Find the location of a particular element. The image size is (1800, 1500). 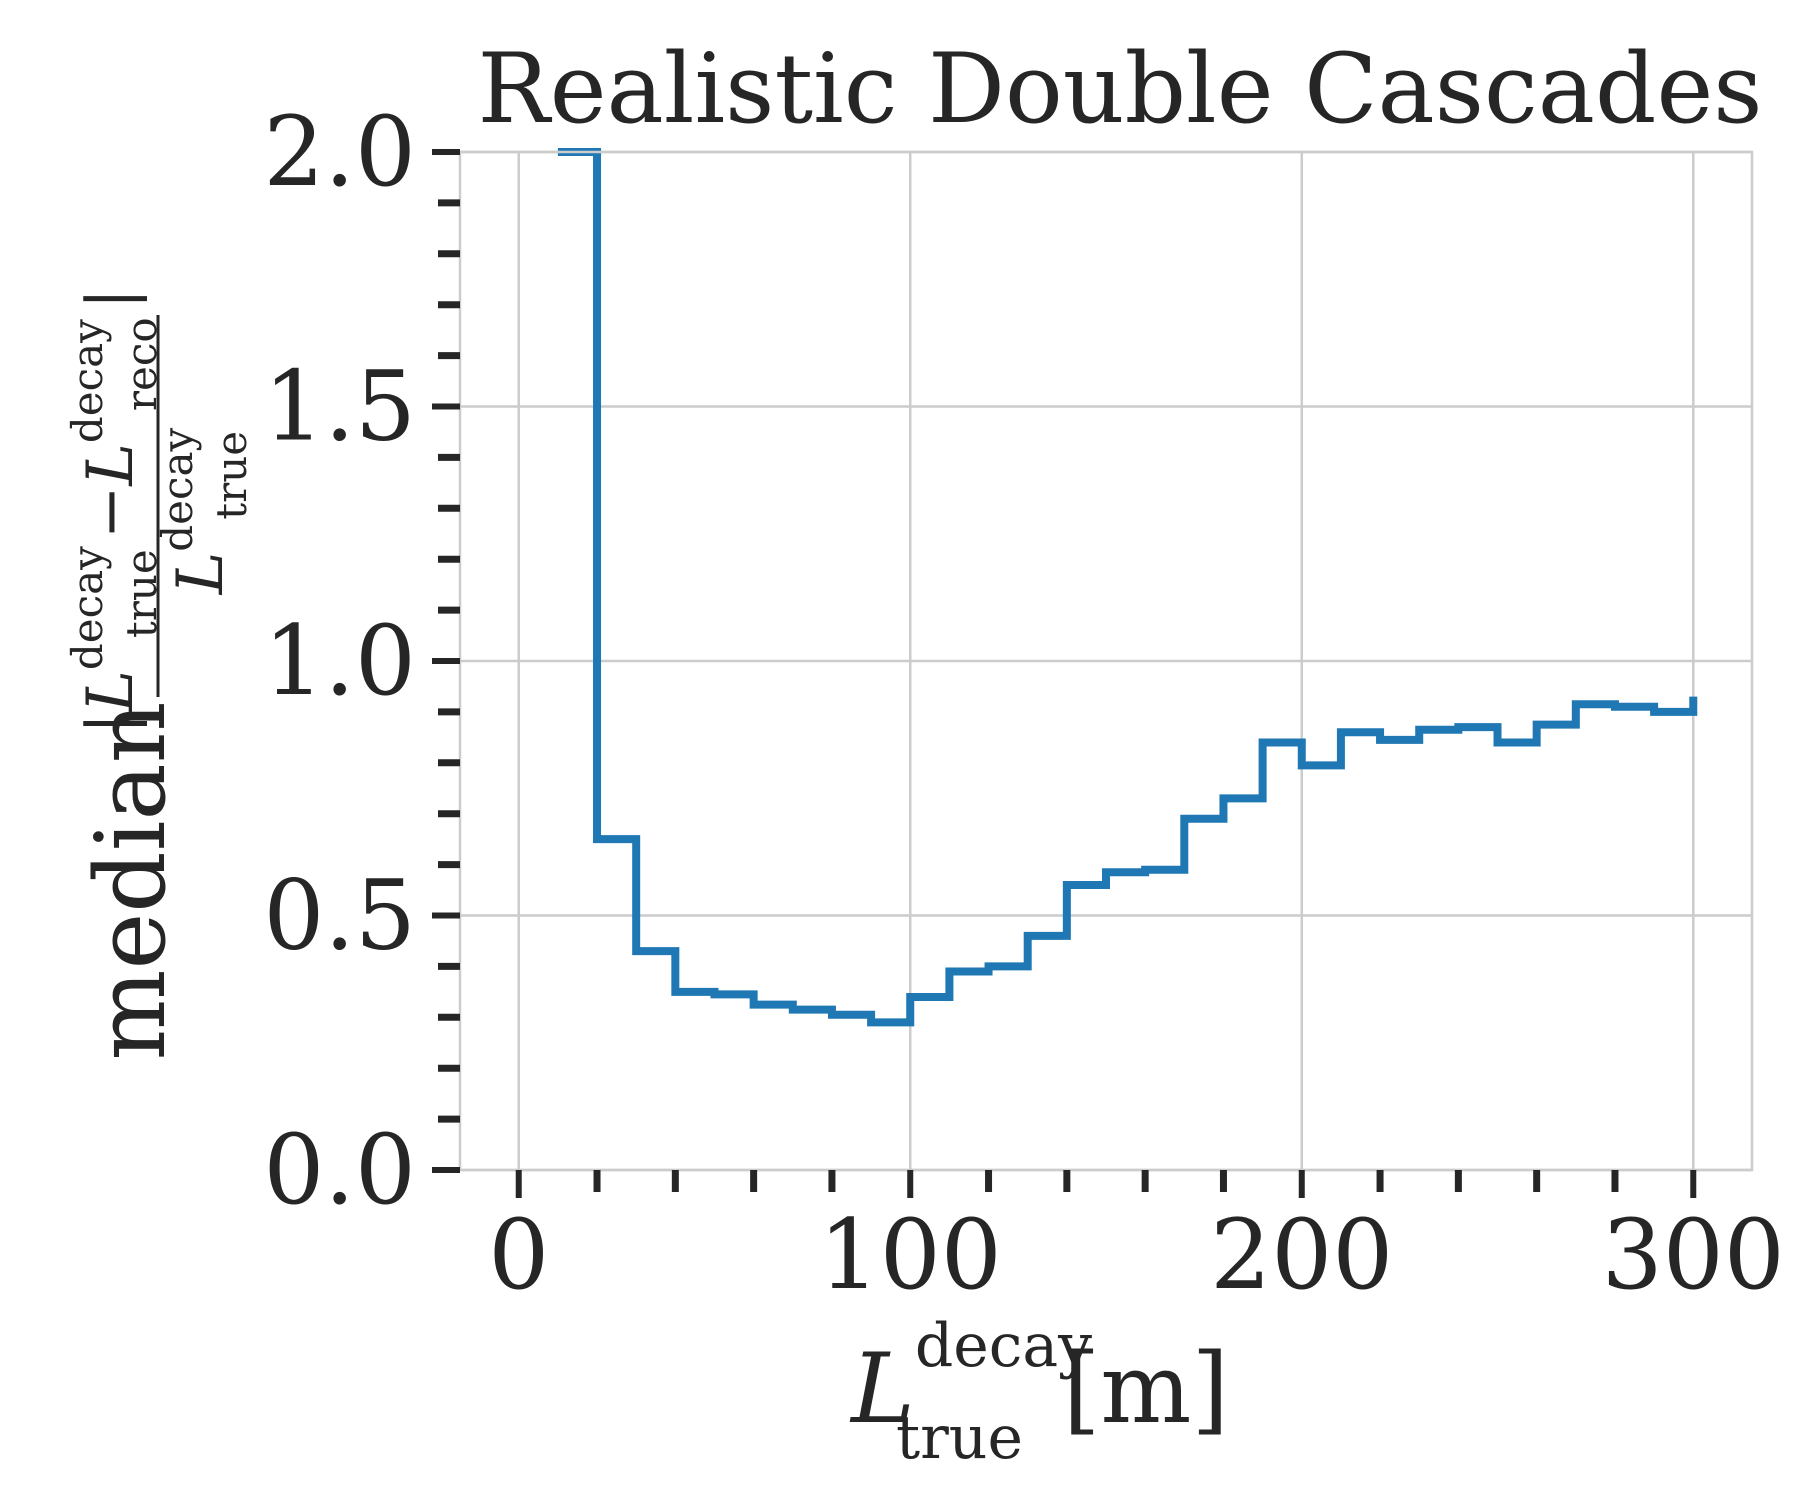

abs-bar-right: | is located at coordinates (111, 299).